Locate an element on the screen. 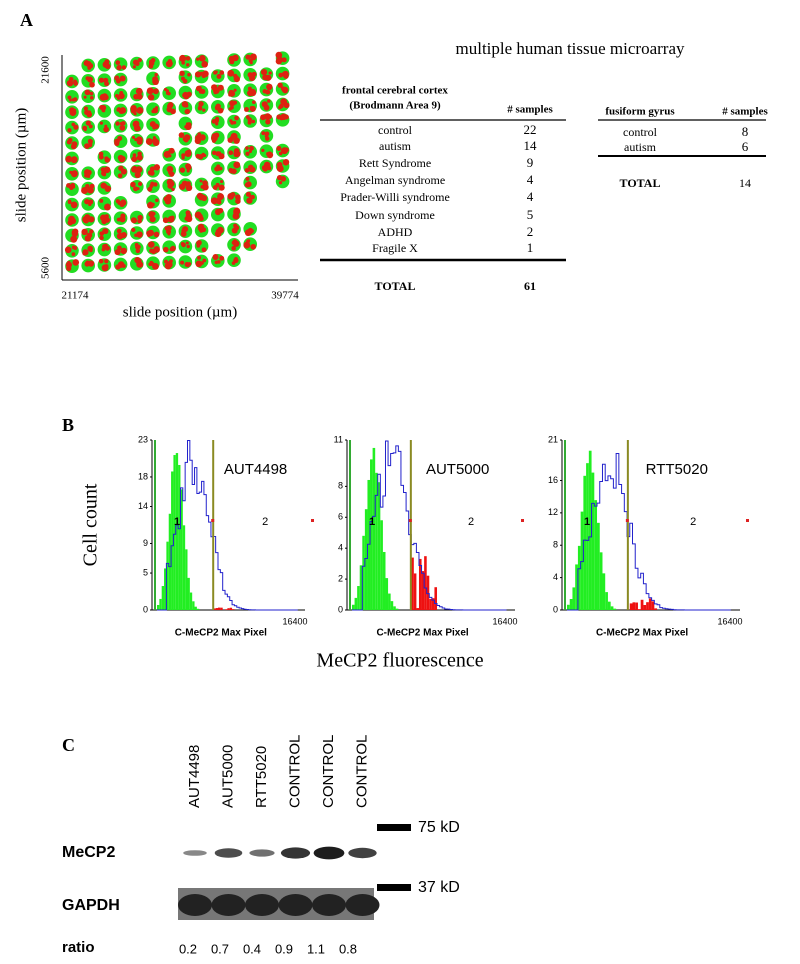  table-header: fusiform gyrus is located at coordinates (640, 112).